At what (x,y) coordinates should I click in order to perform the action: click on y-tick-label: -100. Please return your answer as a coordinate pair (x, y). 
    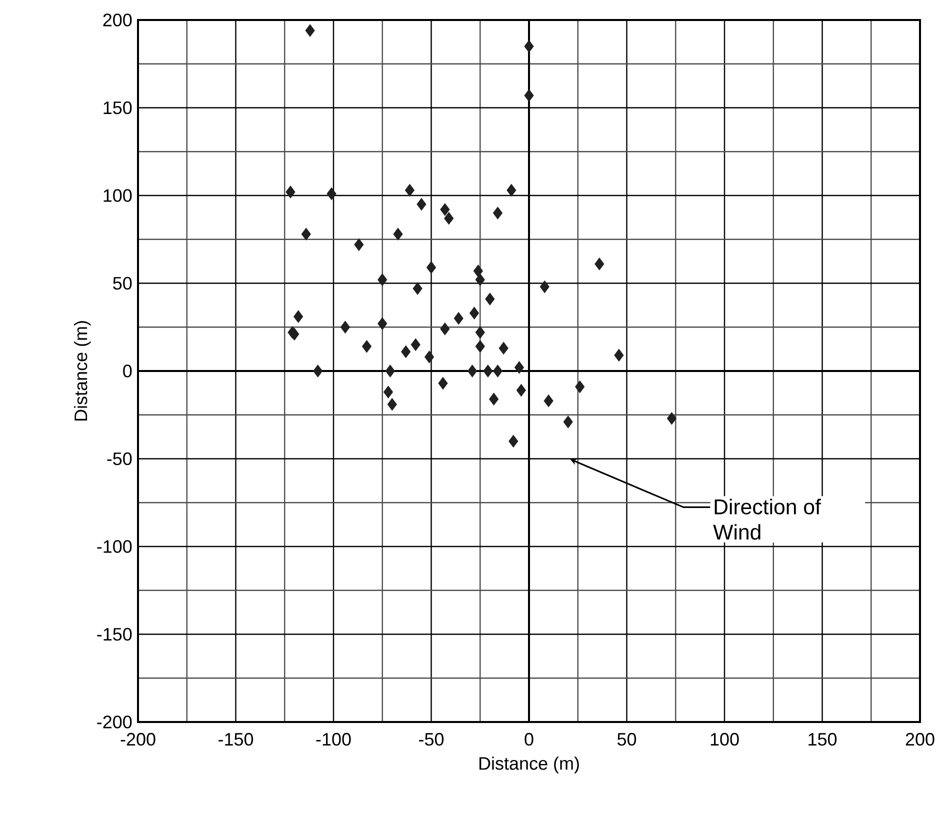
    Looking at the image, I should click on (114, 546).